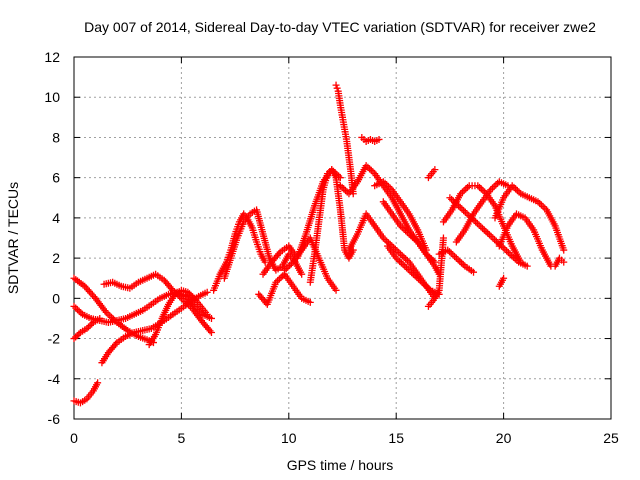  Describe the element at coordinates (340, 465) in the screenshot. I see `x-axis-label: GPS time / hours` at that location.